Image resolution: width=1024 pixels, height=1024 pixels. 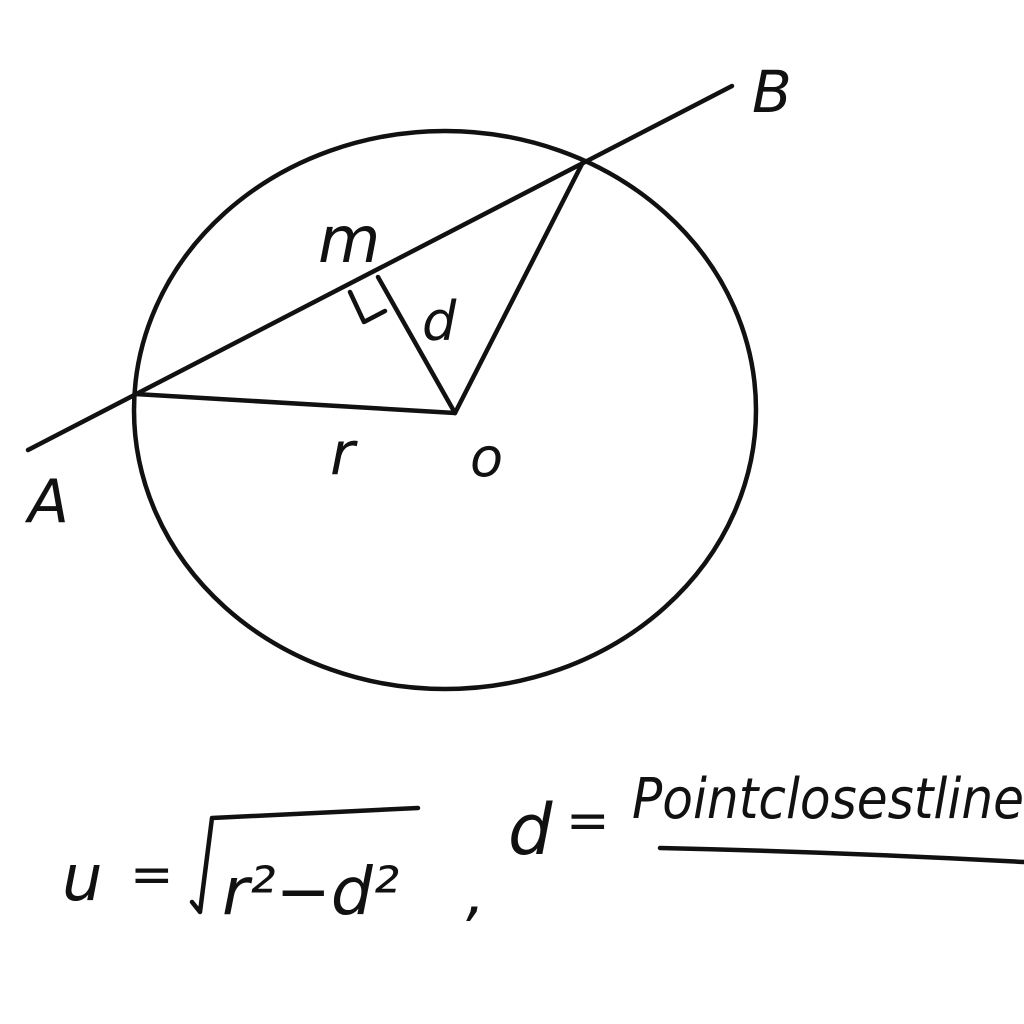 What do you see at coordinates (349, 241) in the screenshot?
I see `label-midpoint-m: m` at bounding box center [349, 241].